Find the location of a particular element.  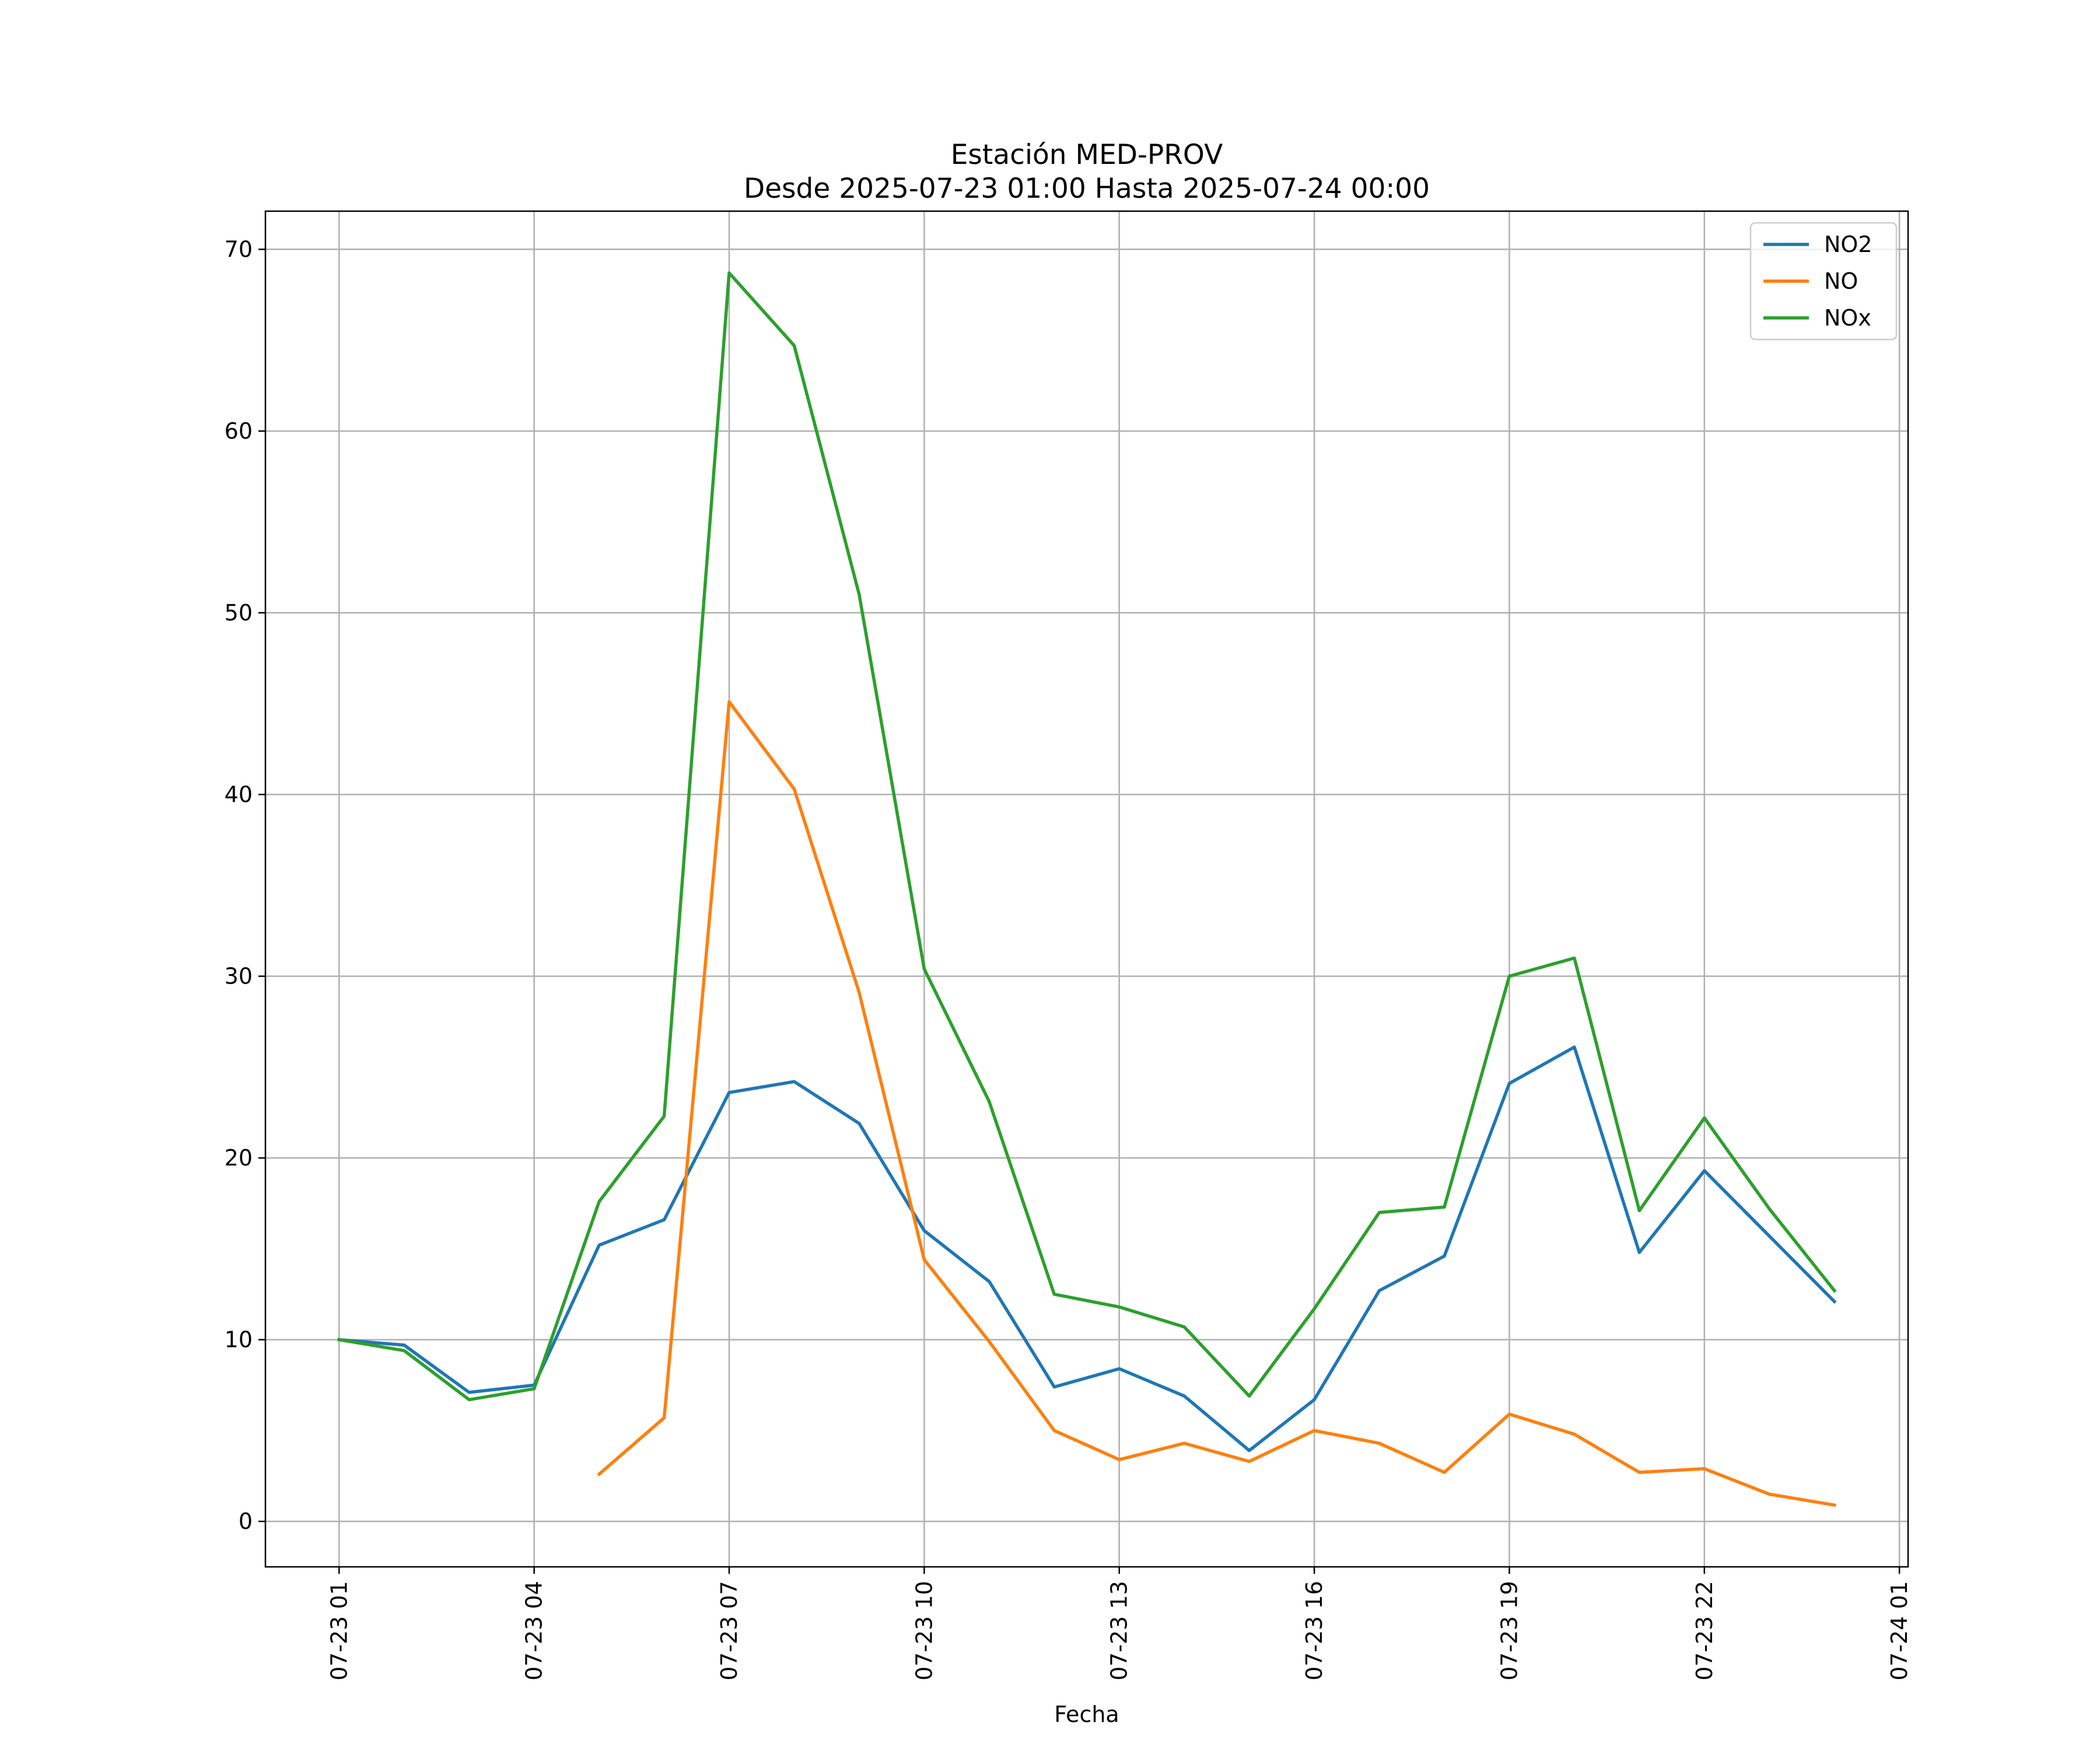

legend-label-no: NO is located at coordinates (1841, 281).